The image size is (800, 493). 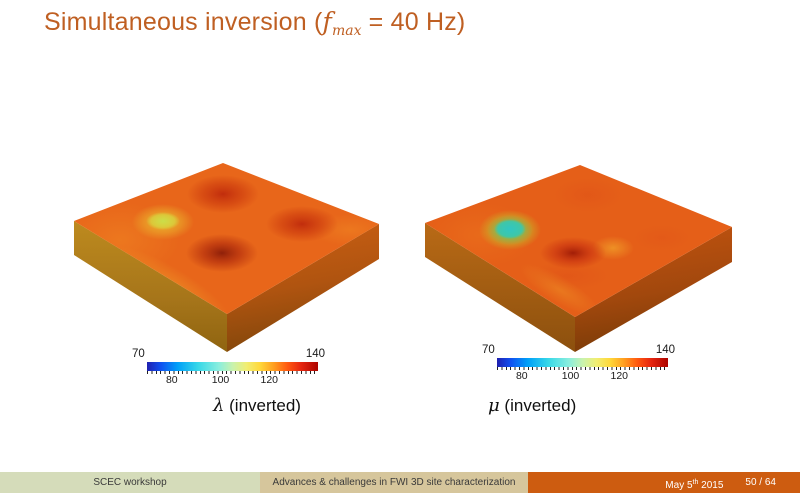 I want to click on mu-3d-render, so click(x=578, y=258).